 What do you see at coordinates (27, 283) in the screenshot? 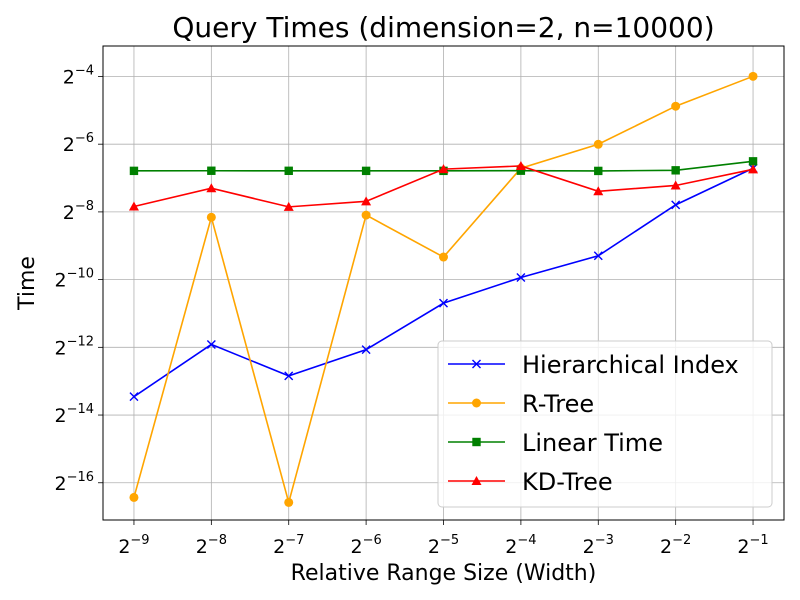
I see `y-axis-label: Time` at bounding box center [27, 283].